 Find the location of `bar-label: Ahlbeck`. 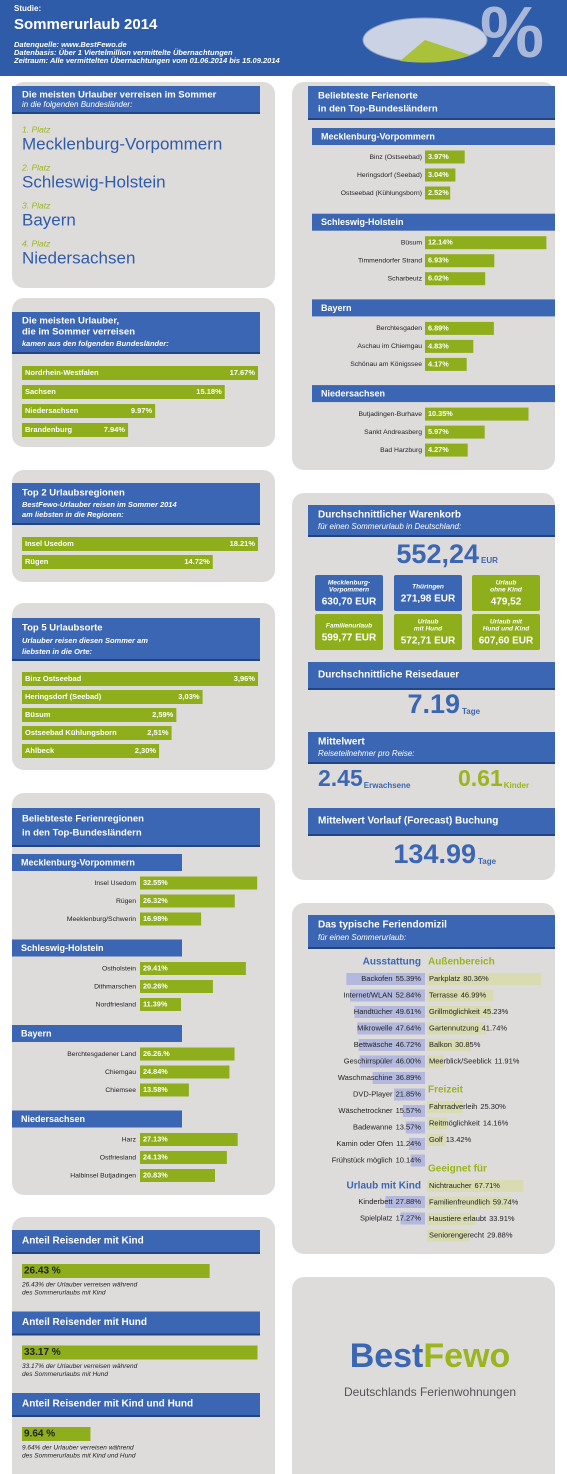

bar-label: Ahlbeck is located at coordinates (40, 750).